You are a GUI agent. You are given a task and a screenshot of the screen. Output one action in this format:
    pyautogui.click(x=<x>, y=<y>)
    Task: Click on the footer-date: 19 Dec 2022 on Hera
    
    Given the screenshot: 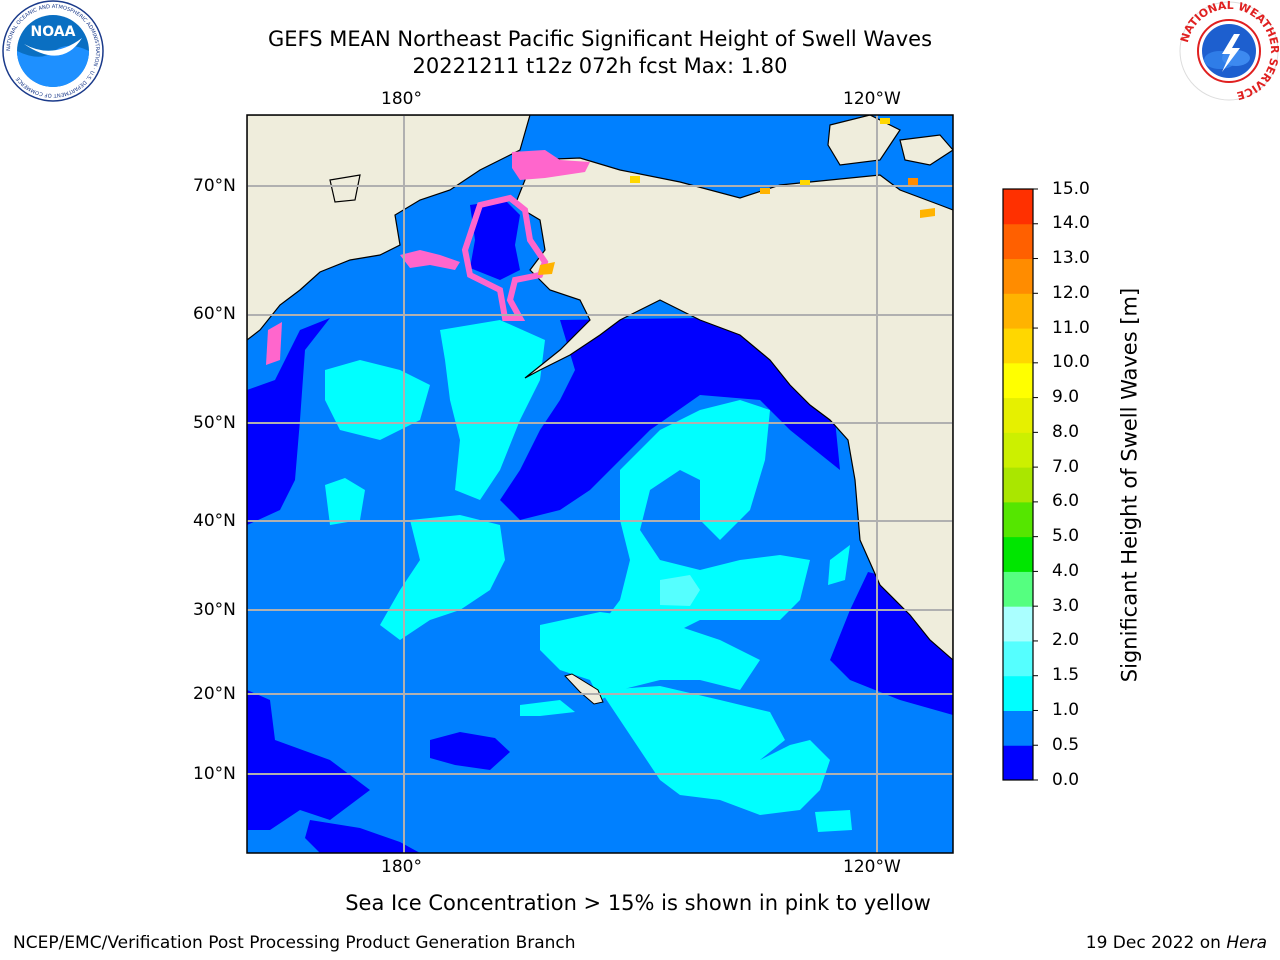 What is the action you would take?
    pyautogui.click(x=1176, y=943)
    